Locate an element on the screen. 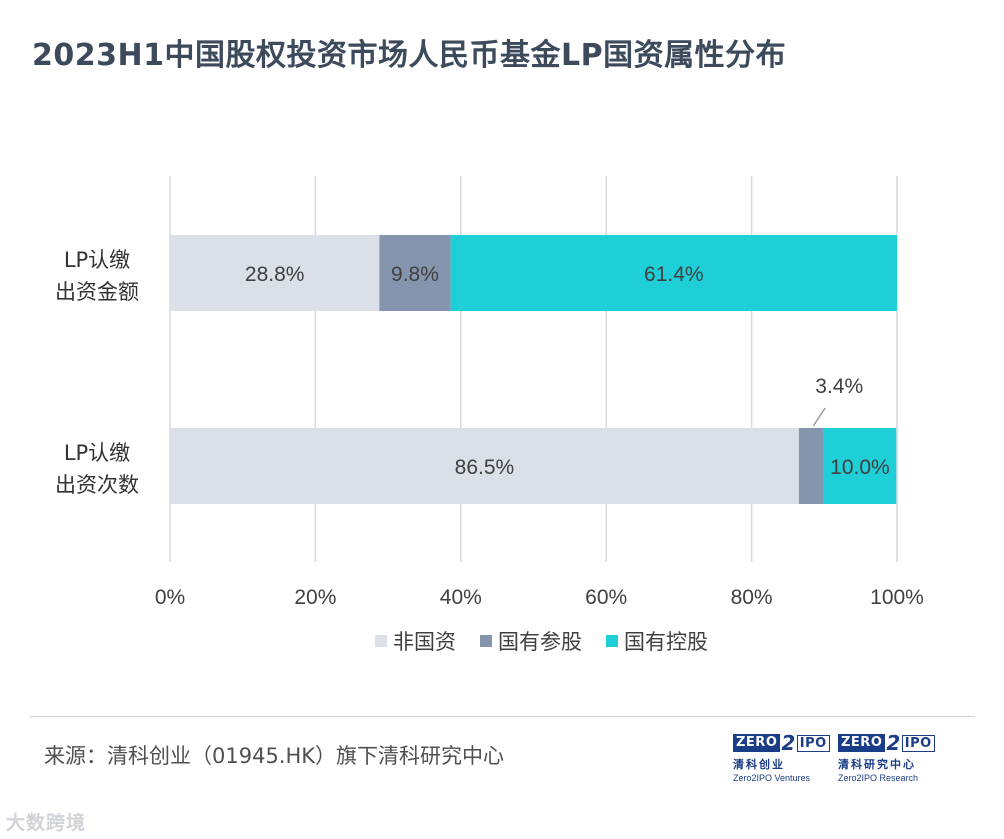  data-label: 86.5% is located at coordinates (485, 467).